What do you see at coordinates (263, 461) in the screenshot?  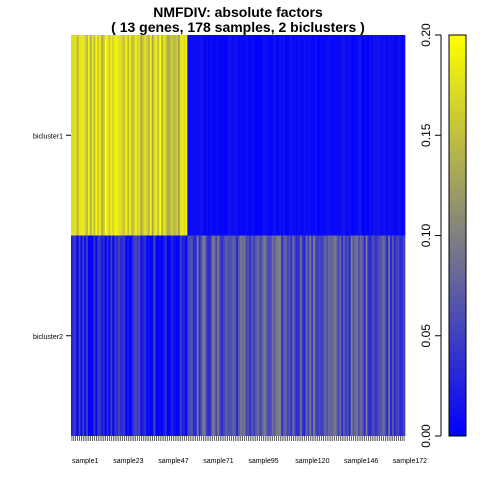 I see `x-tick-label: sample95` at bounding box center [263, 461].